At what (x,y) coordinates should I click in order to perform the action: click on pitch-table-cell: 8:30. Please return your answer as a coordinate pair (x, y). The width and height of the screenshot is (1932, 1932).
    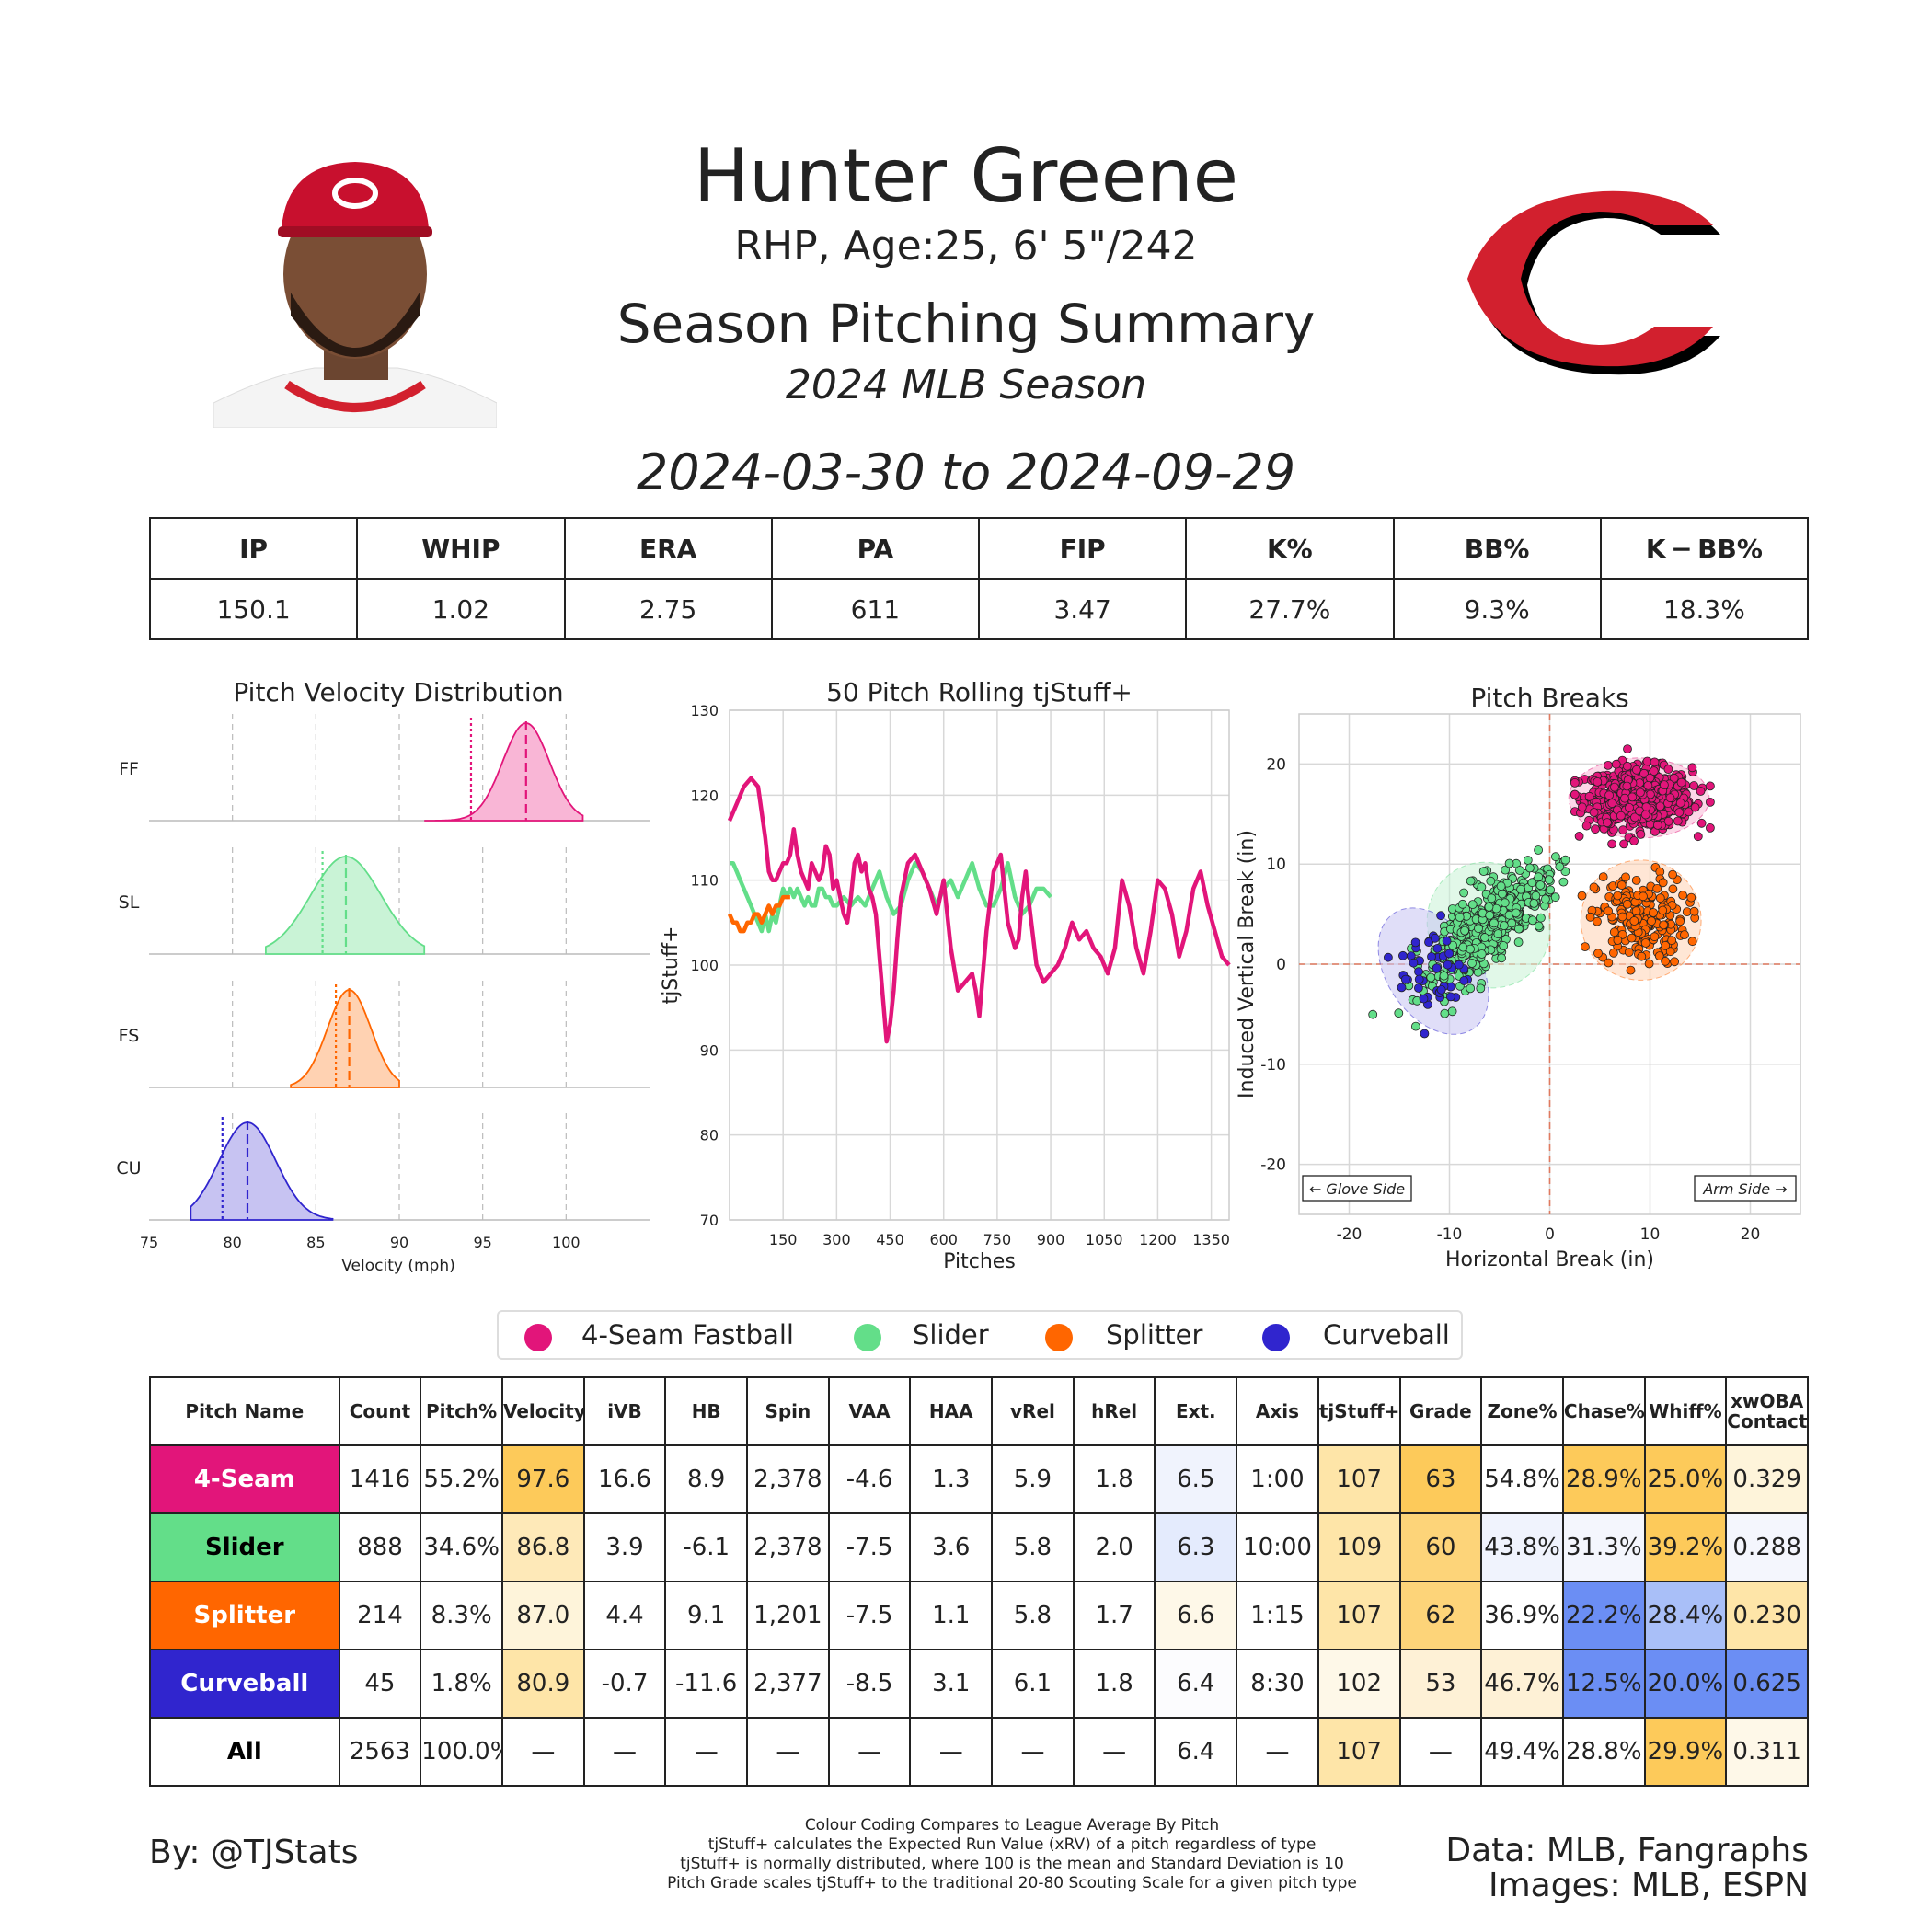
    Looking at the image, I should click on (1277, 1684).